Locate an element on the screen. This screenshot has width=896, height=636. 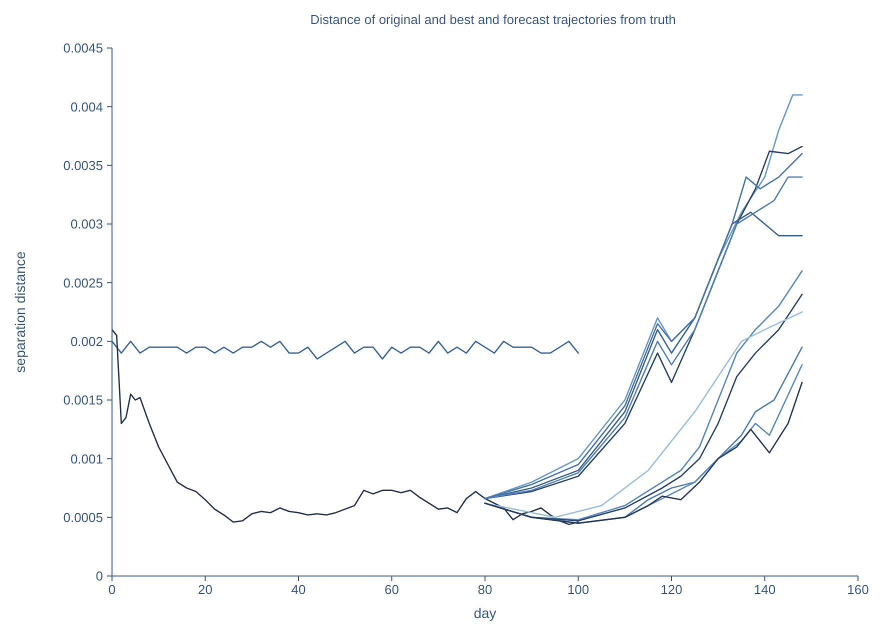
x-tick-label: 40 is located at coordinates (298, 590).